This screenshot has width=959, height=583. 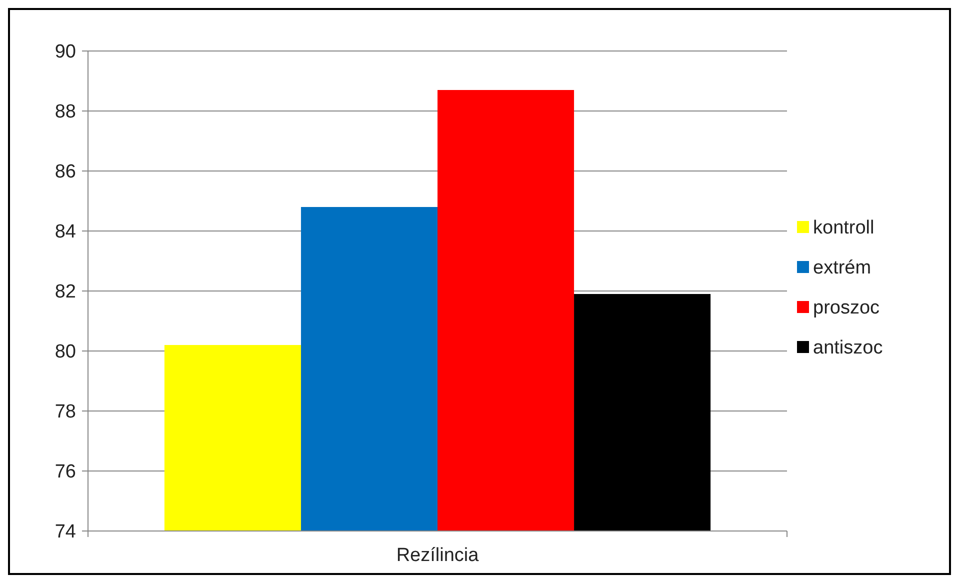 I want to click on y-tick-label: 76, so click(x=65, y=472).